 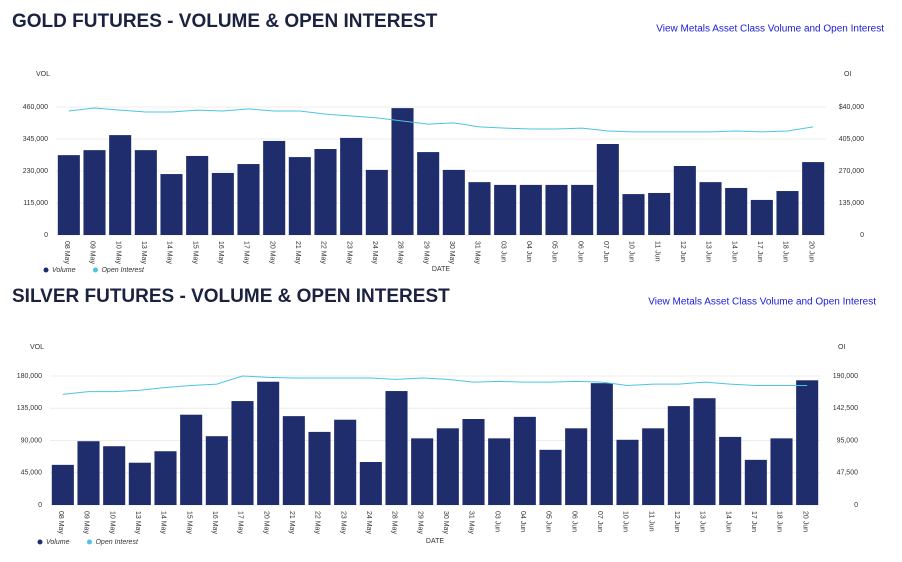 I want to click on y2-tick-label: 270,000, so click(x=851, y=171).